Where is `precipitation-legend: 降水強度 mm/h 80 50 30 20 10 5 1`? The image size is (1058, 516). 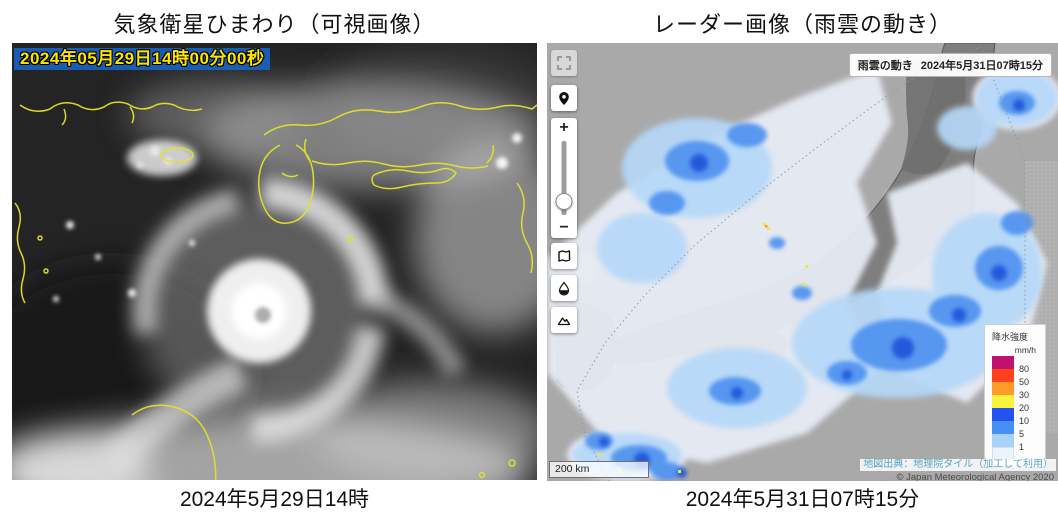 precipitation-legend: 降水強度 mm/h 80 50 30 20 10 5 1 is located at coordinates (1015, 395).